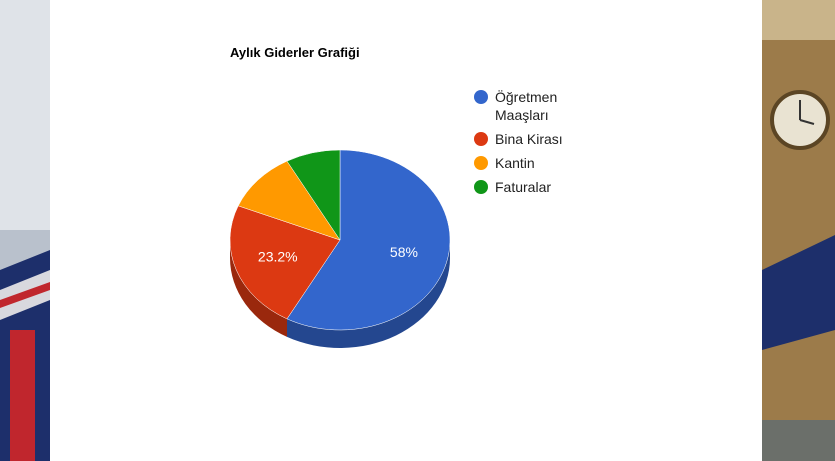  I want to click on slice-label: 23.2%, so click(278, 257).